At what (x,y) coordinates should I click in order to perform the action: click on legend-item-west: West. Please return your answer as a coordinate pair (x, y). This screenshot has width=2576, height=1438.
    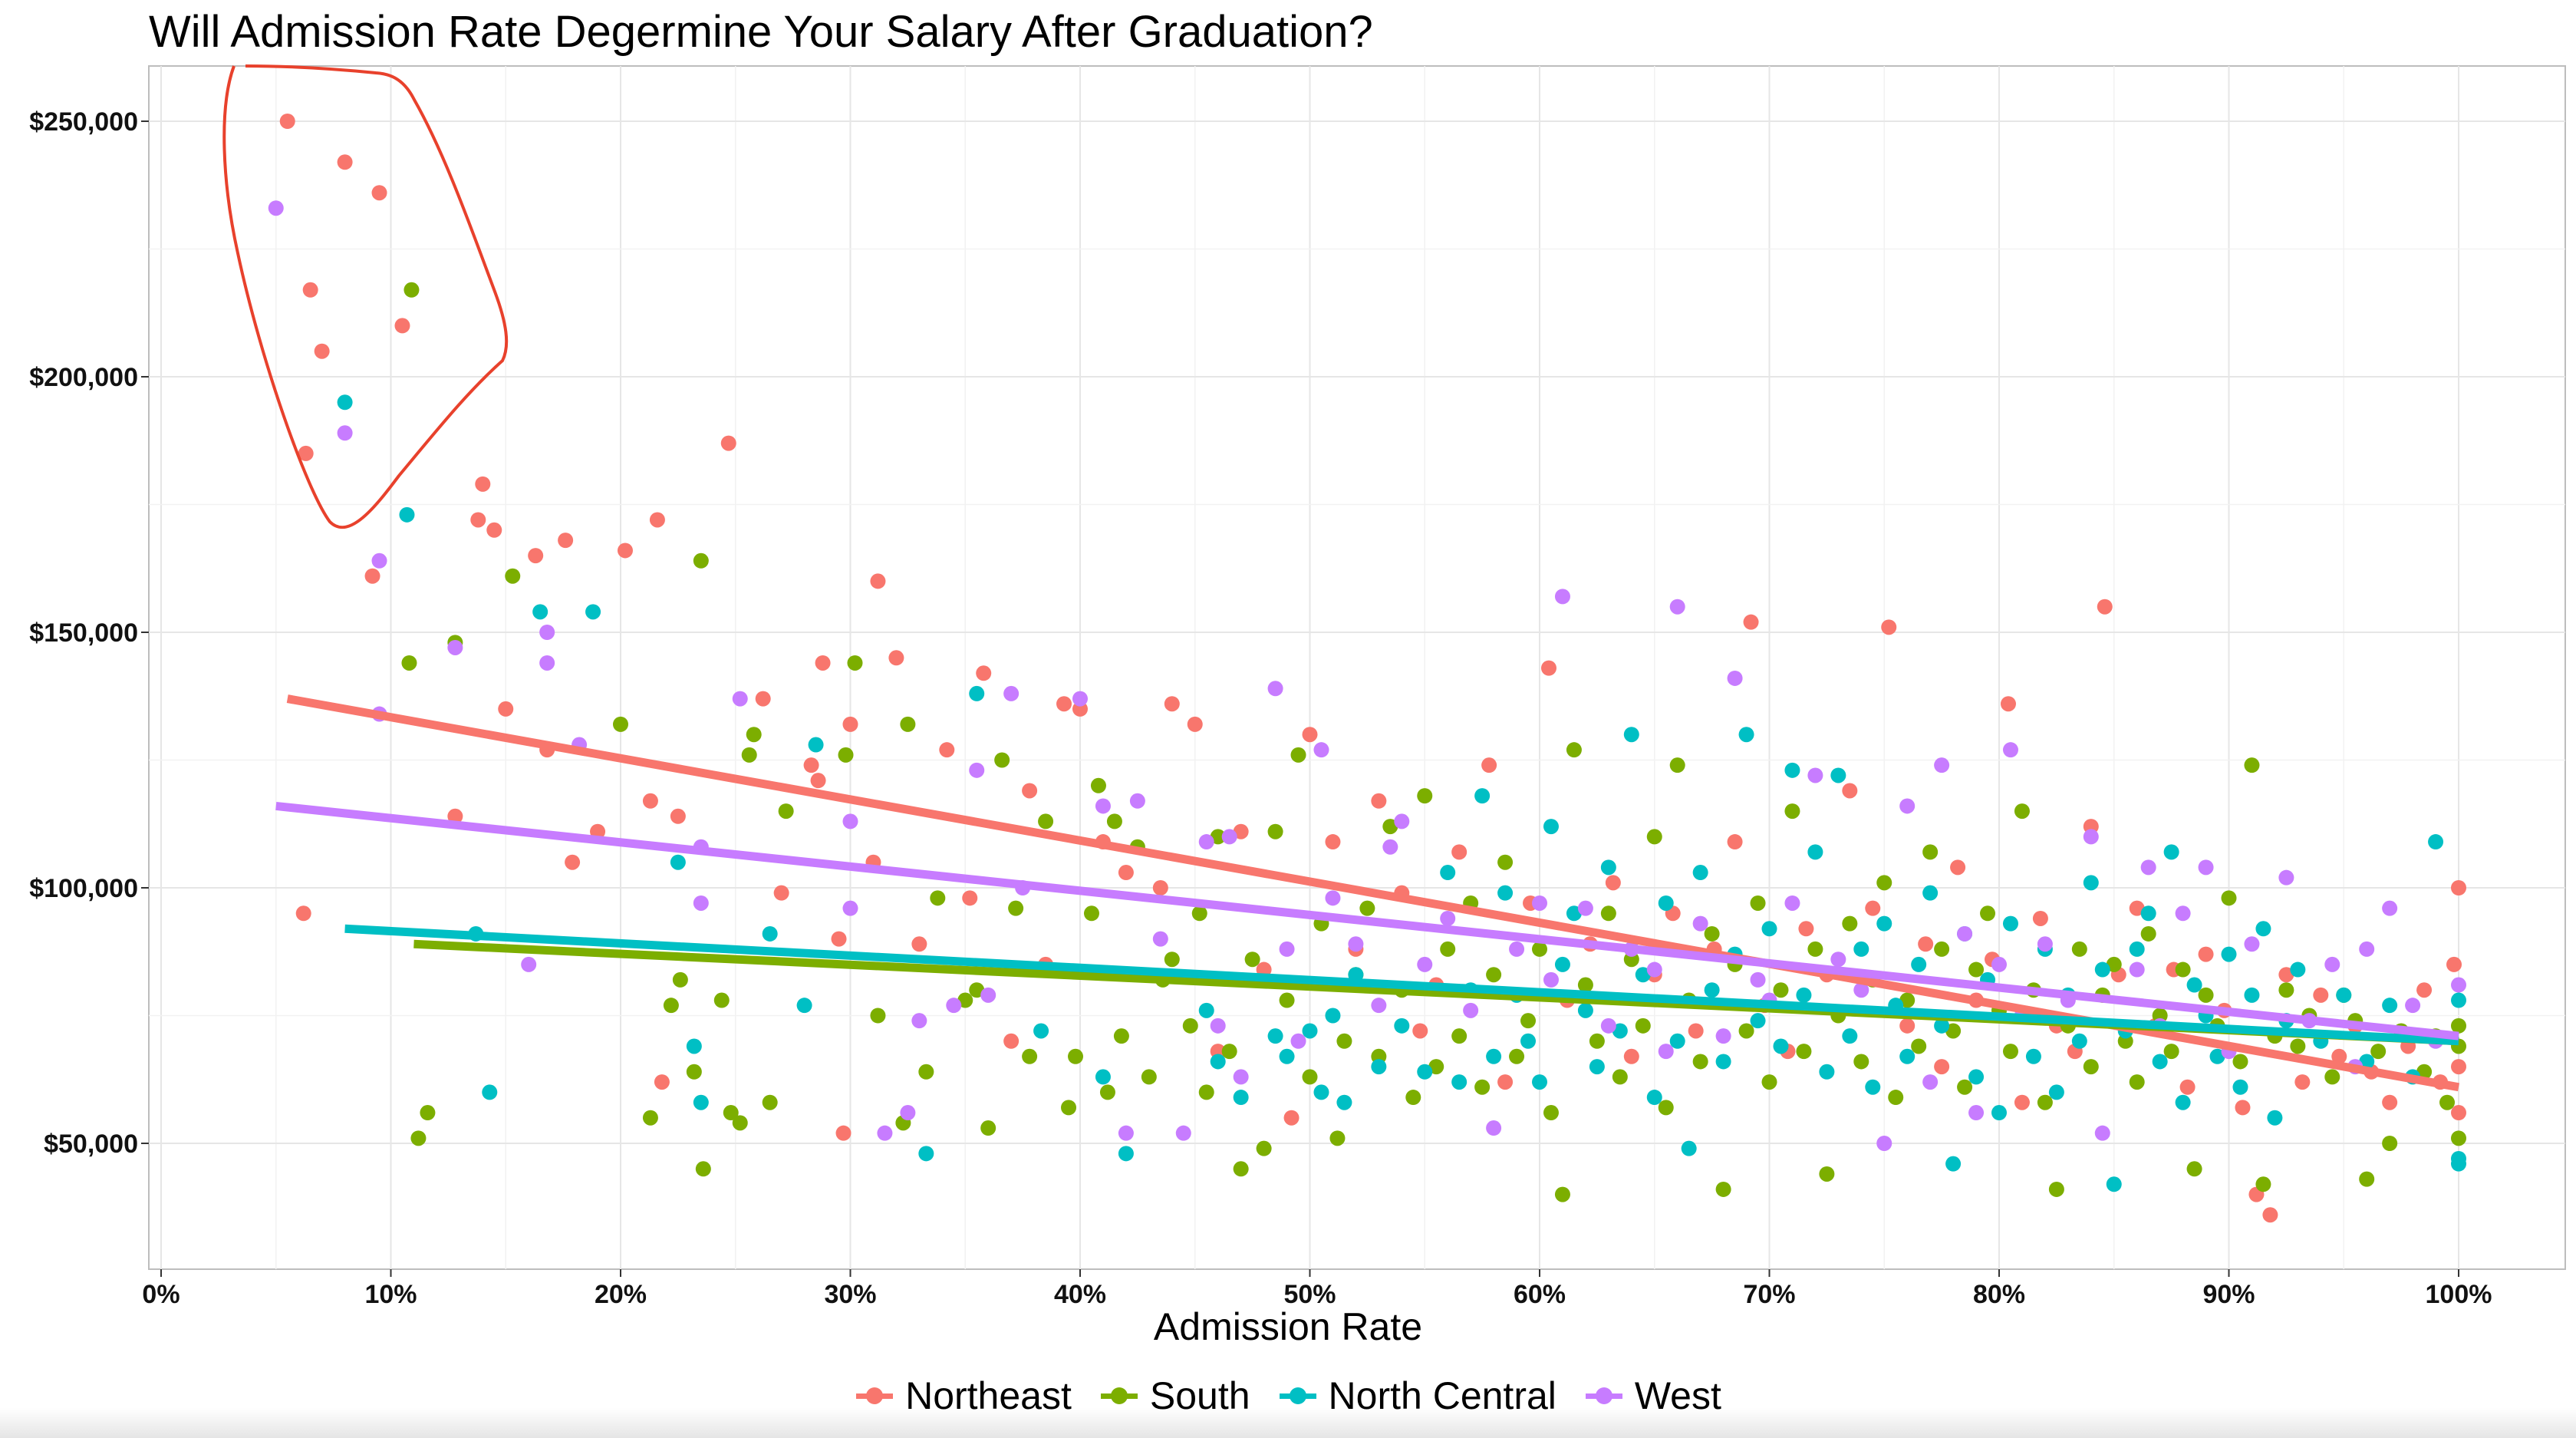
    Looking at the image, I should click on (1652, 1396).